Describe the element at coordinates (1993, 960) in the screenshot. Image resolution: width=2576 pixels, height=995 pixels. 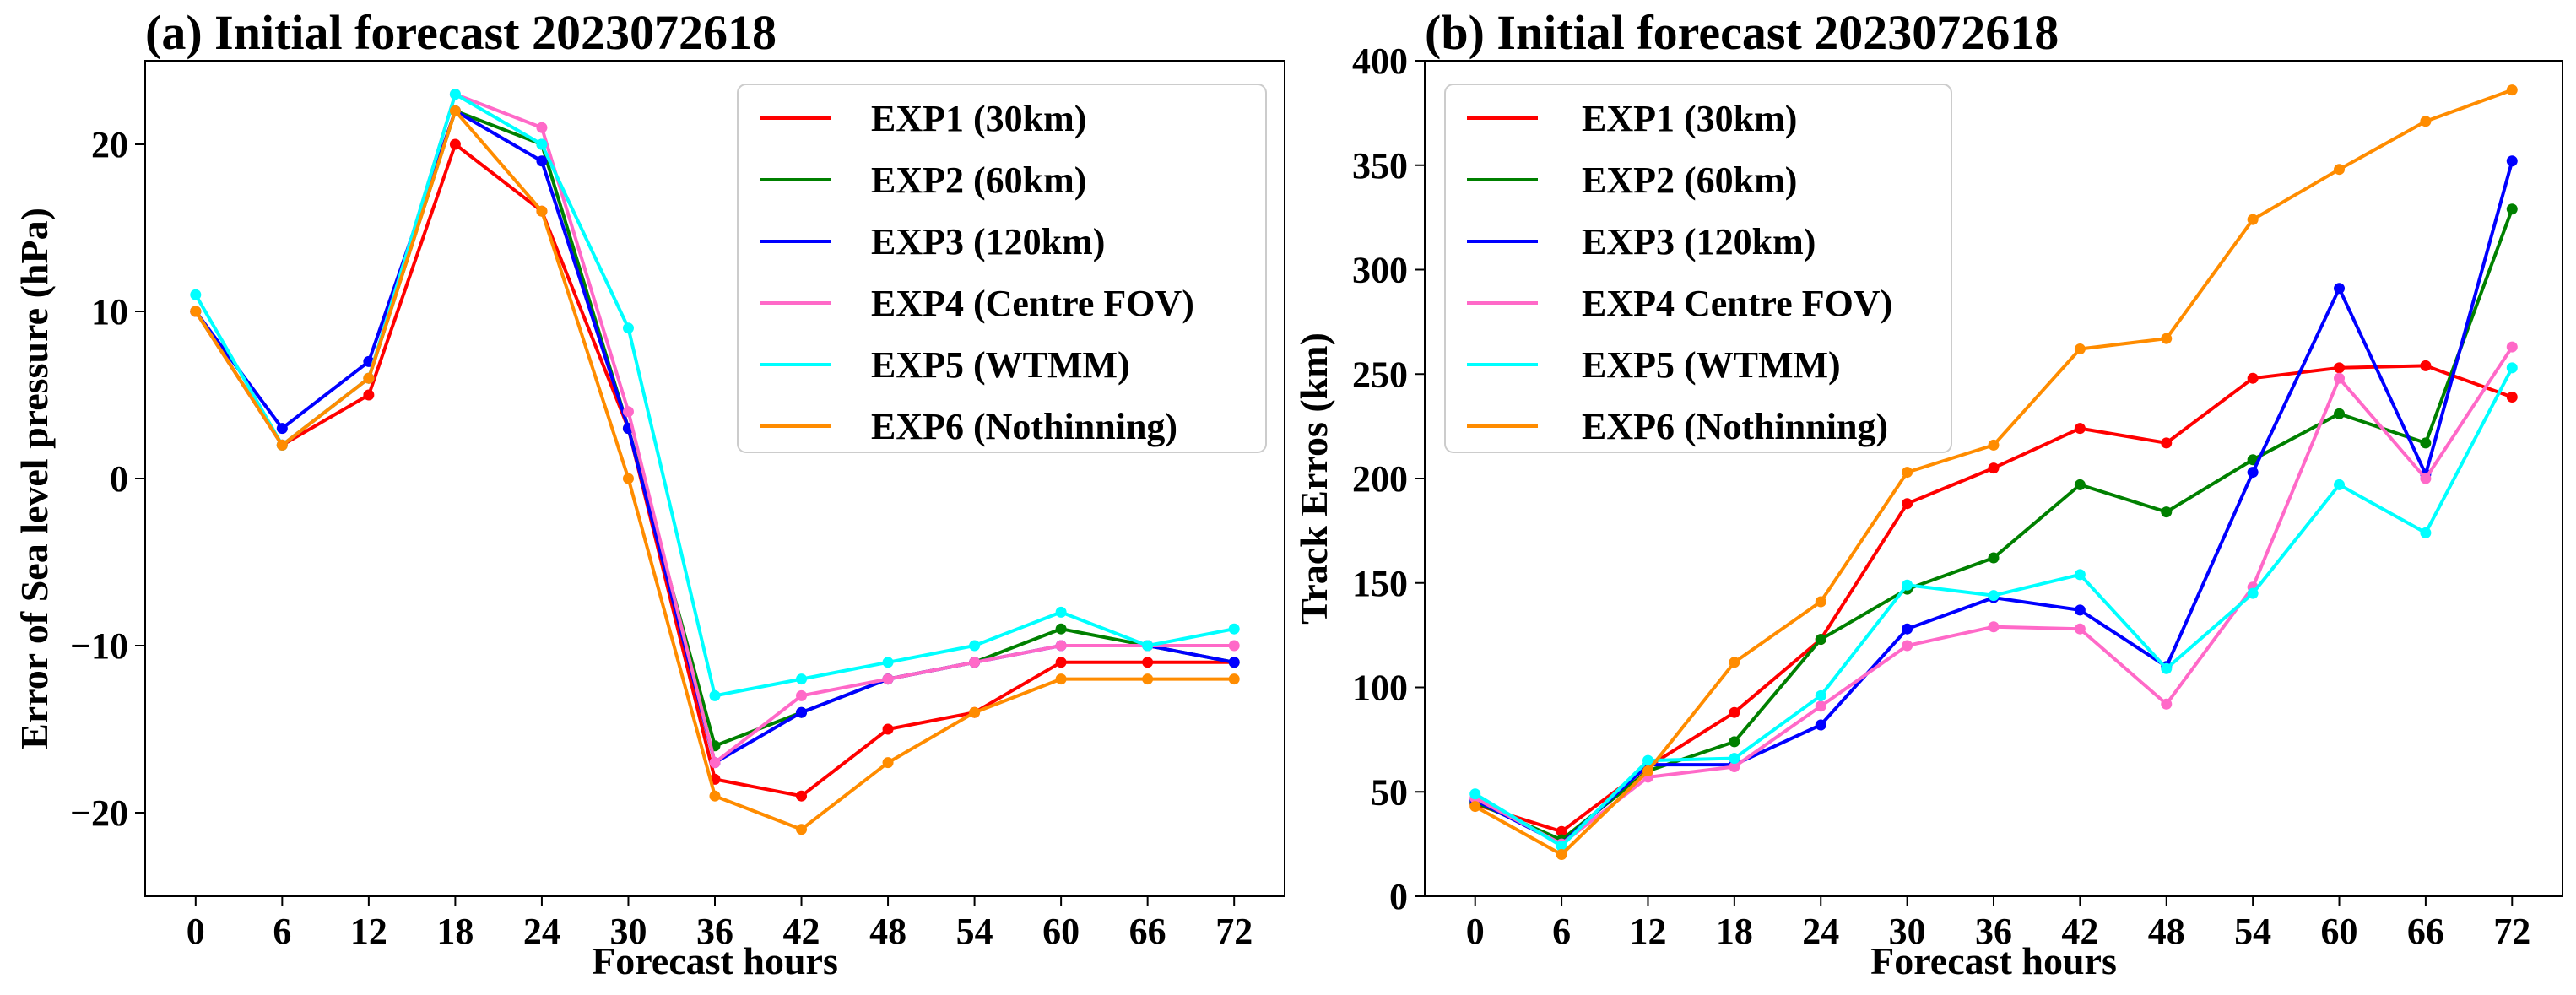
I see `panel-b-x-axis-label: Forecast hours` at that location.